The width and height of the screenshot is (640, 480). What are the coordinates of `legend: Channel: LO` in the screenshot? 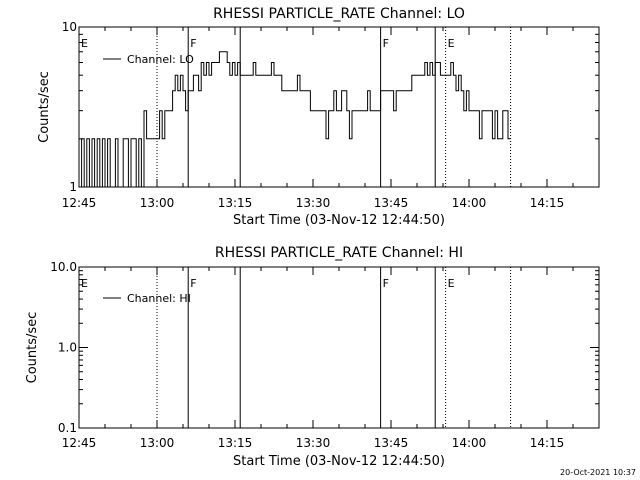 It's located at (148, 59).